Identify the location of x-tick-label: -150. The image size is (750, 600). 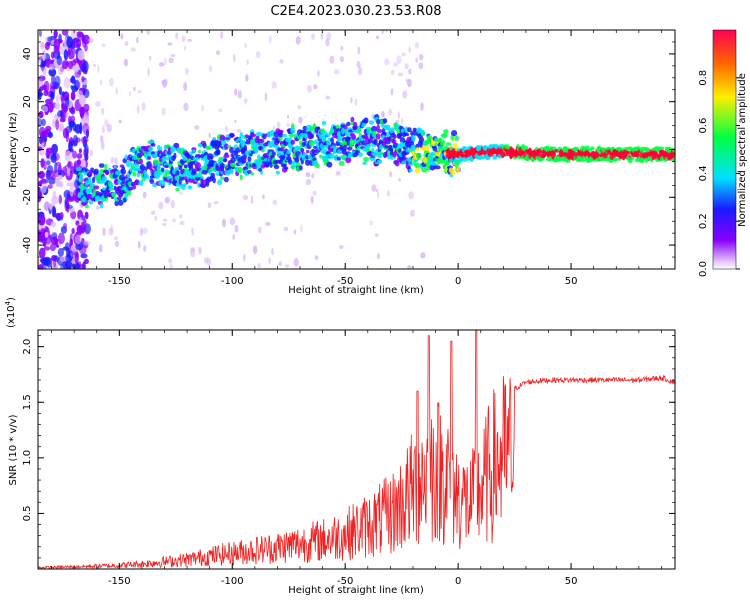
(119, 281).